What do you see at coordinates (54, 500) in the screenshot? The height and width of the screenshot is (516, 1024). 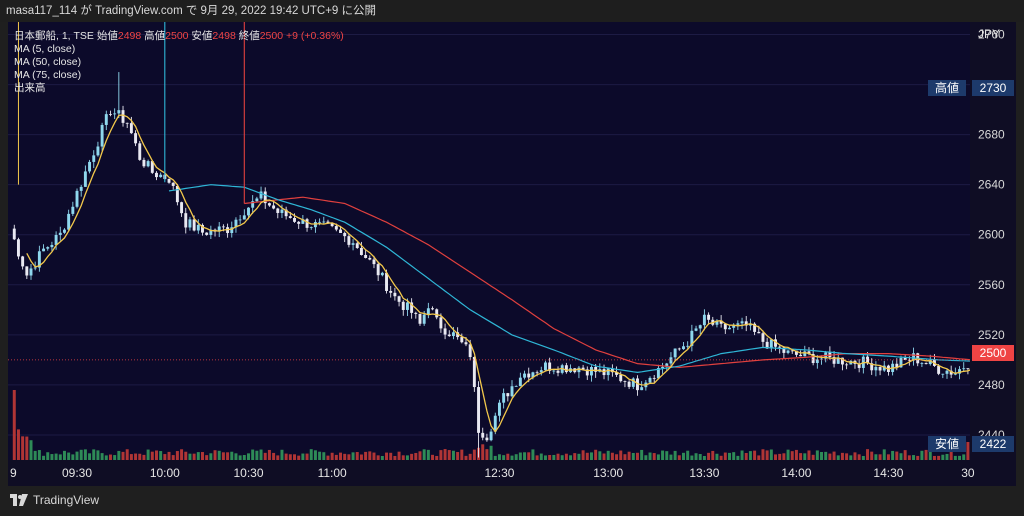 I see `tradingview-logo: TradingView` at bounding box center [54, 500].